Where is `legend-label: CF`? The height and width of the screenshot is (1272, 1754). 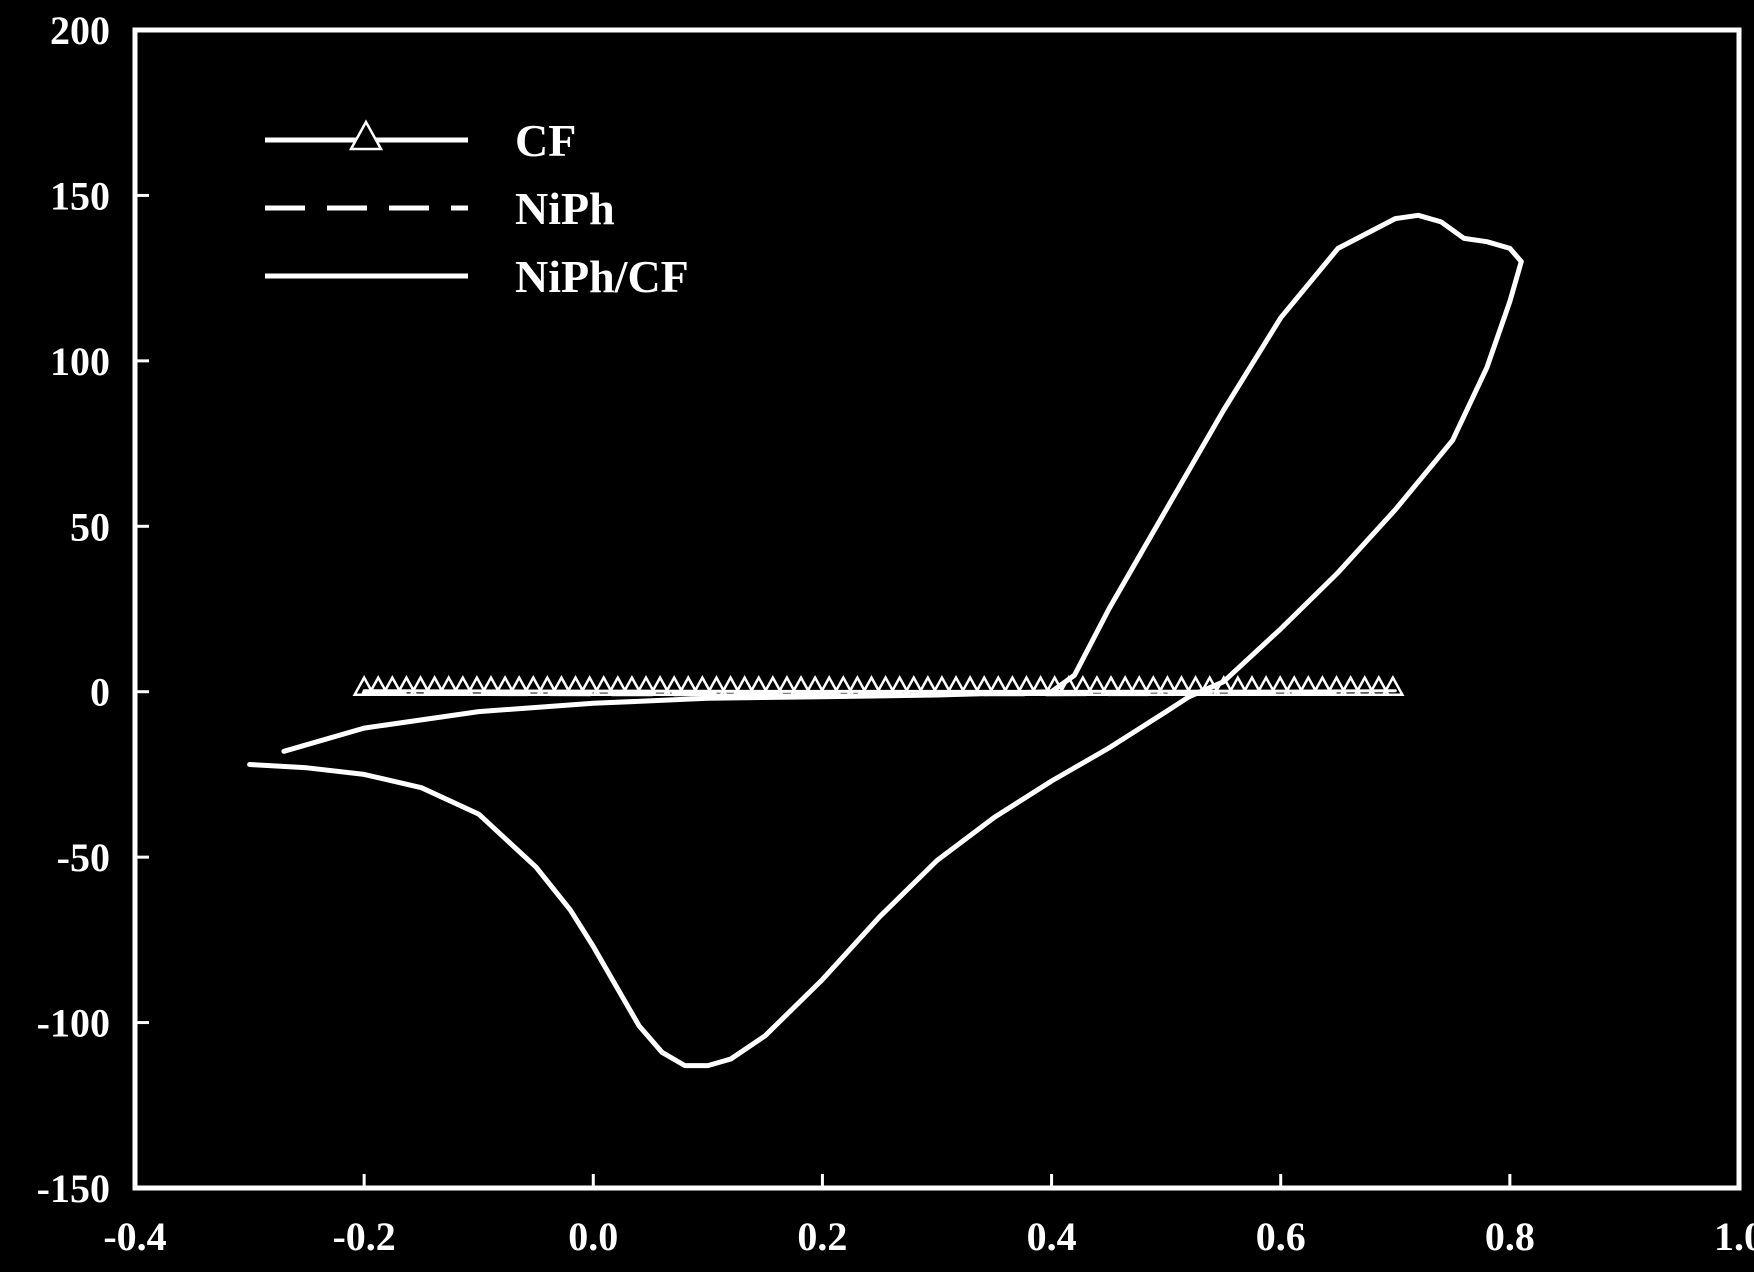
legend-label: CF is located at coordinates (545, 140).